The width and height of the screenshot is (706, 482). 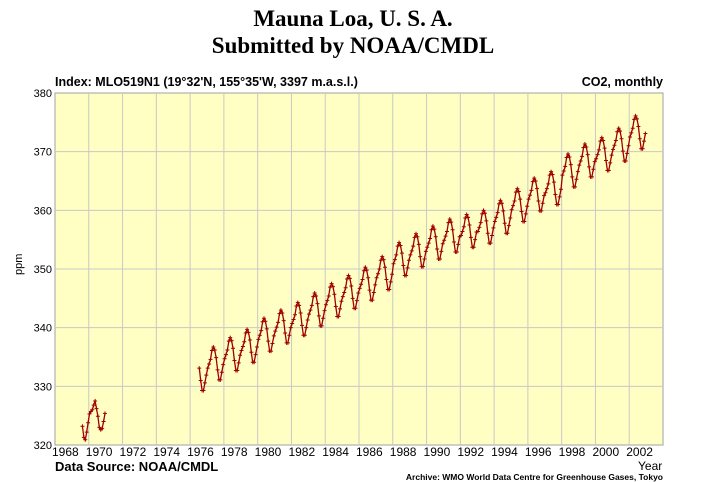 I want to click on x-tick-label: 1992, so click(x=470, y=452).